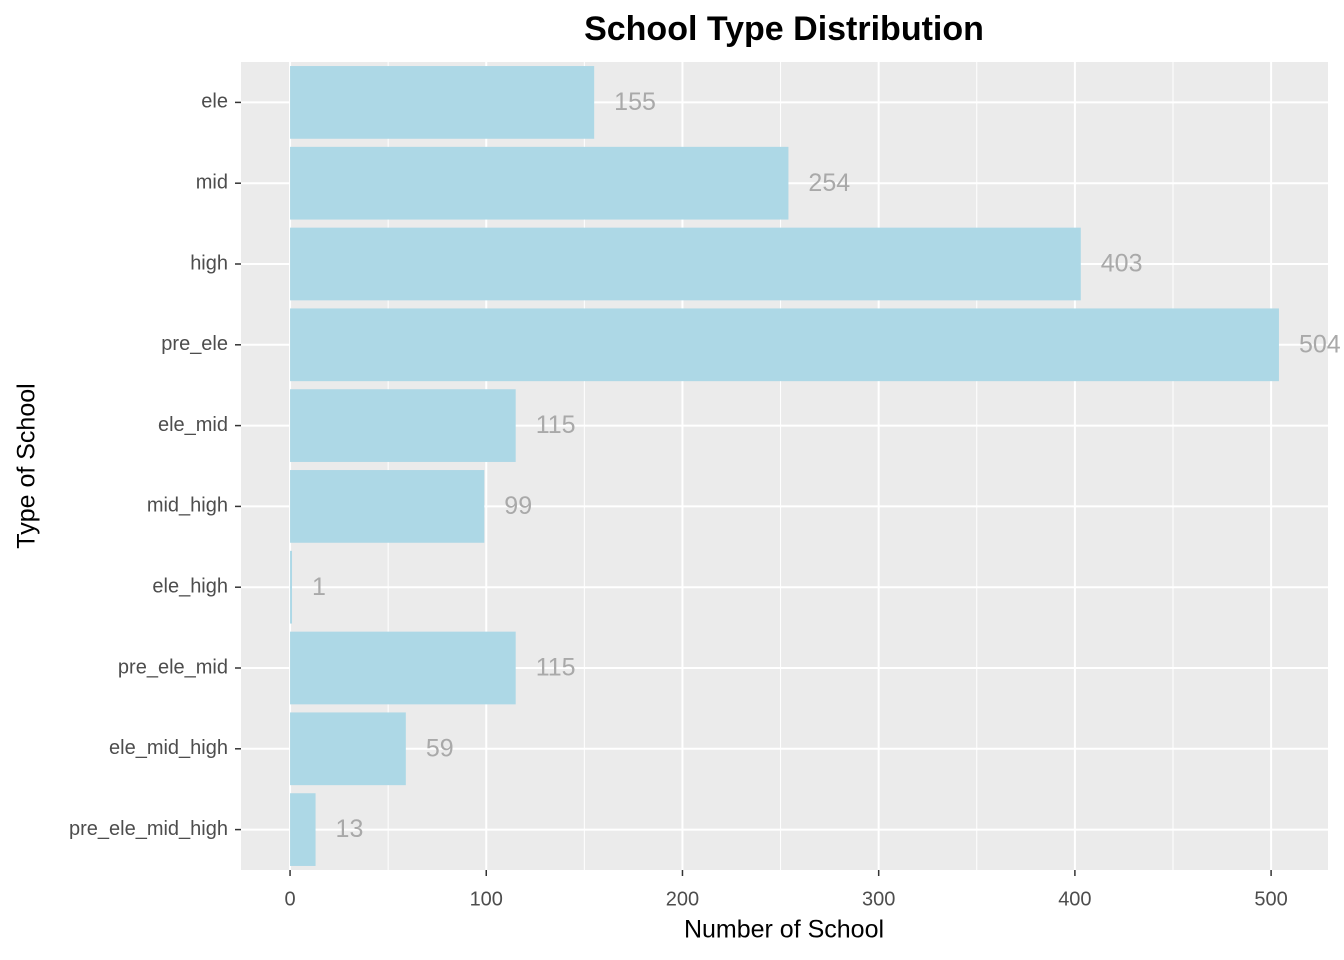 Image resolution: width=1344 pixels, height=960 pixels. I want to click on x-tick-label: 400, so click(1074, 899).